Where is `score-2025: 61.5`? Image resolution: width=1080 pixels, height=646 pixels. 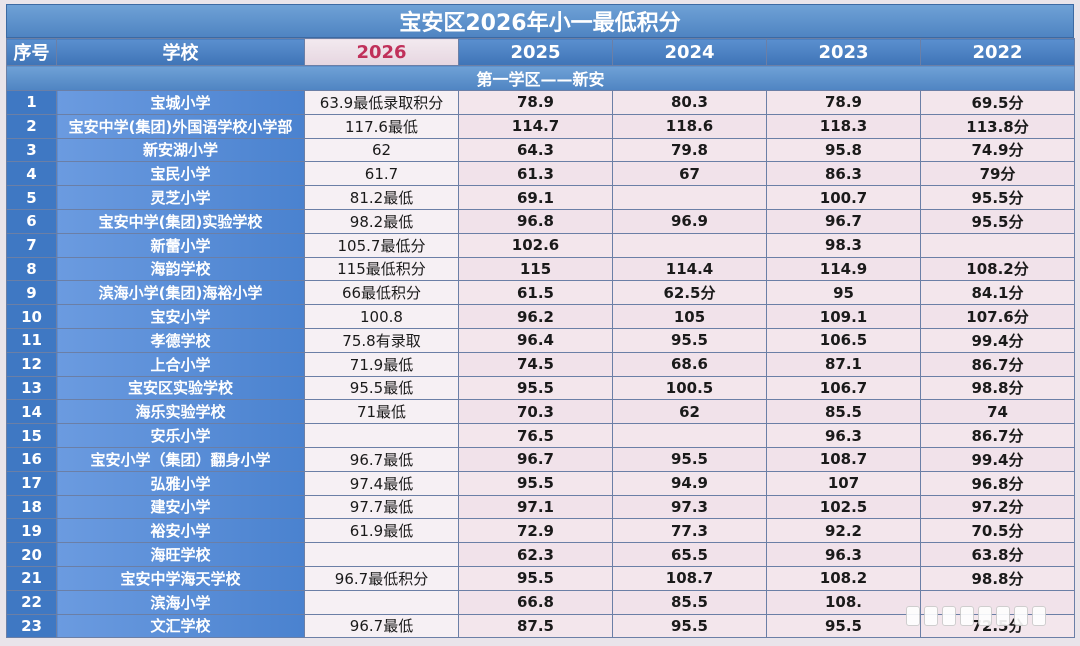 score-2025: 61.5 is located at coordinates (535, 293).